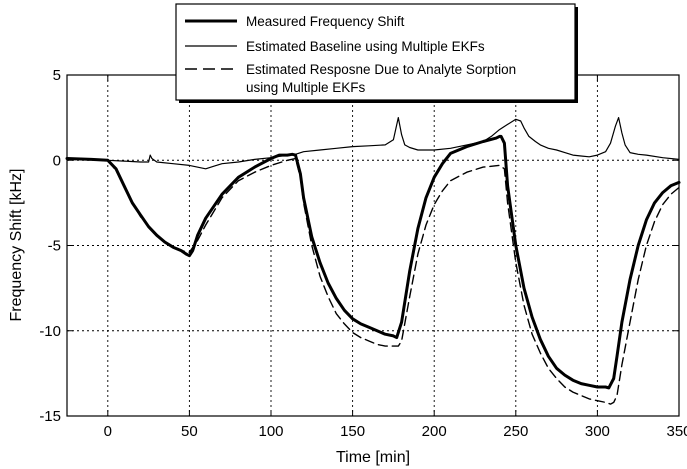 The width and height of the screenshot is (687, 469). I want to click on legend-label-2: Estimated Baseline using Multiple EKFs, so click(365, 46).